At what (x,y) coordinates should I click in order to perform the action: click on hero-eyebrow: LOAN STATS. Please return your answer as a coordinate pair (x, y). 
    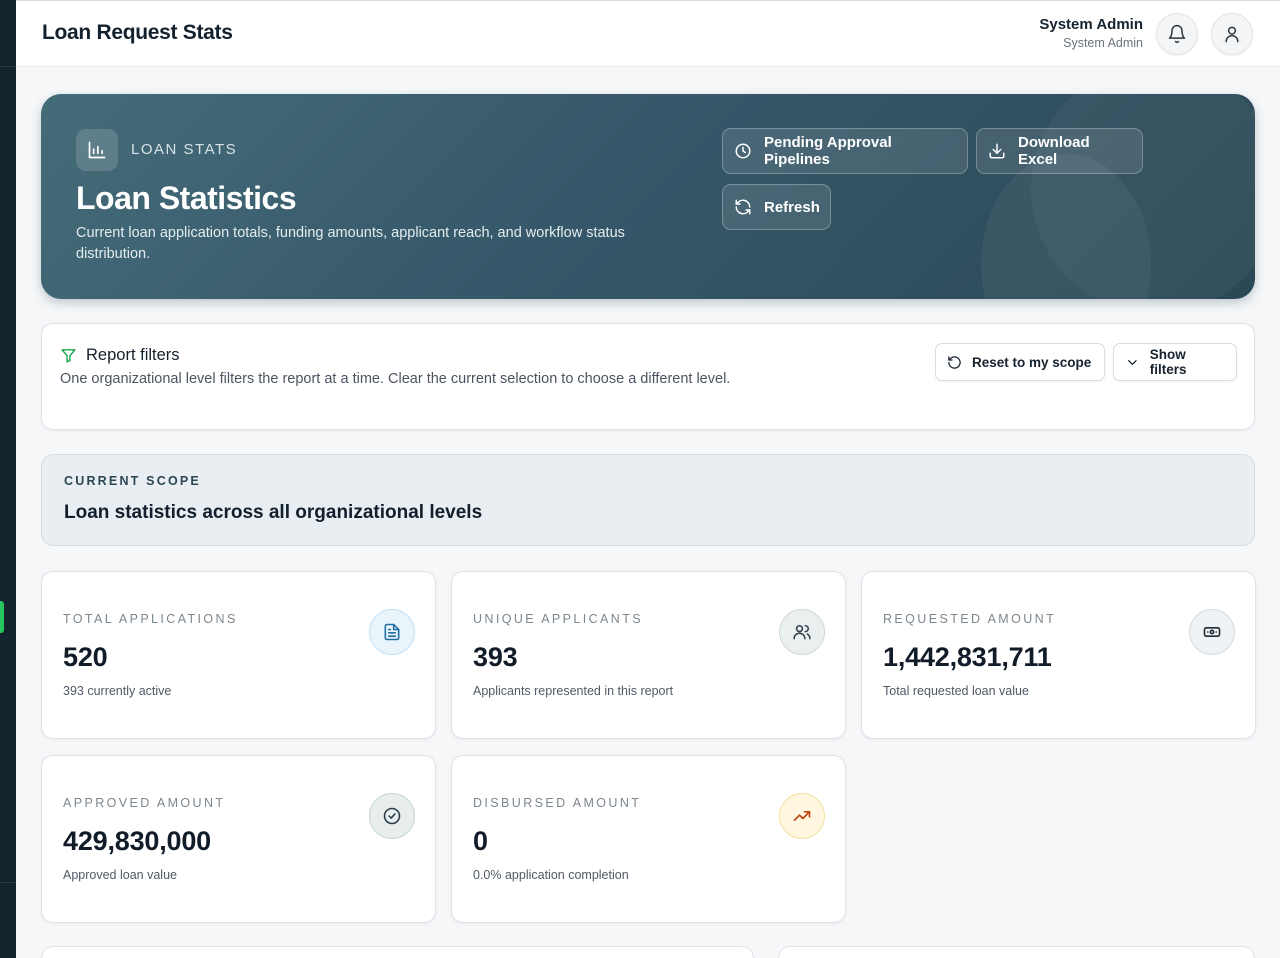
    Looking at the image, I should click on (184, 149).